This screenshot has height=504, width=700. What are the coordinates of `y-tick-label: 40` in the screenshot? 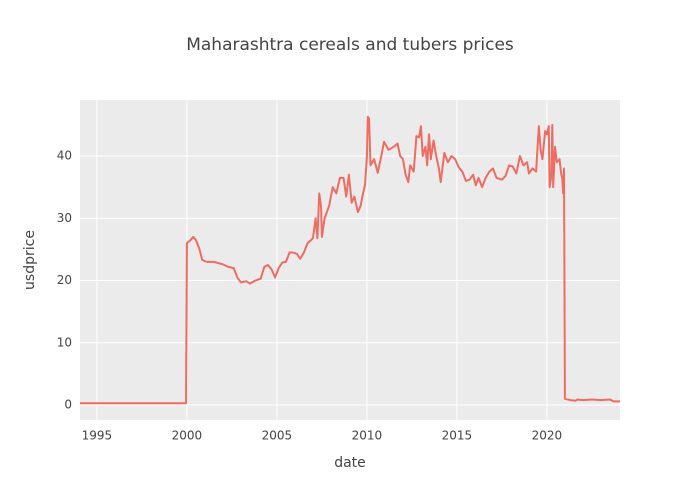 It's located at (64, 156).